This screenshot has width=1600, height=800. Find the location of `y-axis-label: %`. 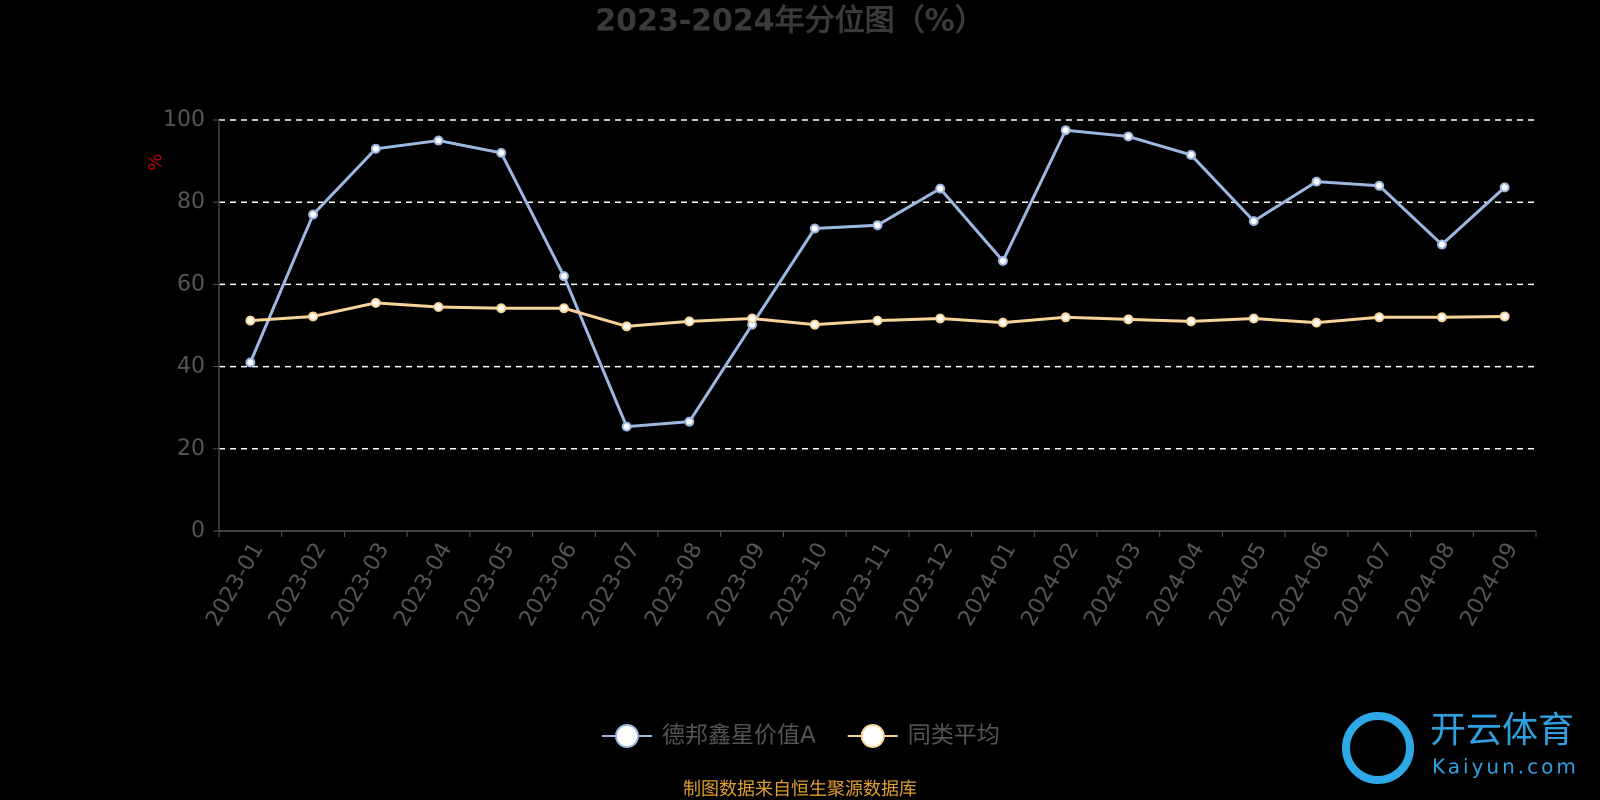

y-axis-label: % is located at coordinates (155, 161).